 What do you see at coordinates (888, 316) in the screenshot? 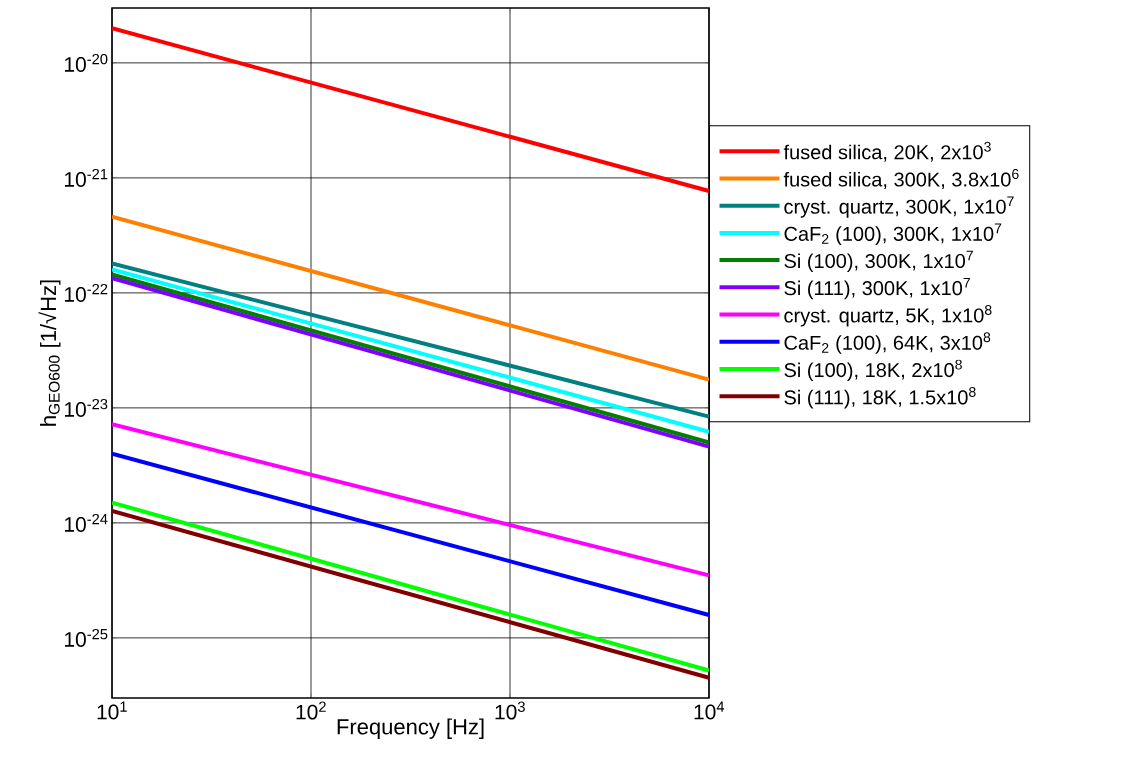
I see `legend-label: cryst. quartz, 5K, 1x10$^{8}$` at bounding box center [888, 316].